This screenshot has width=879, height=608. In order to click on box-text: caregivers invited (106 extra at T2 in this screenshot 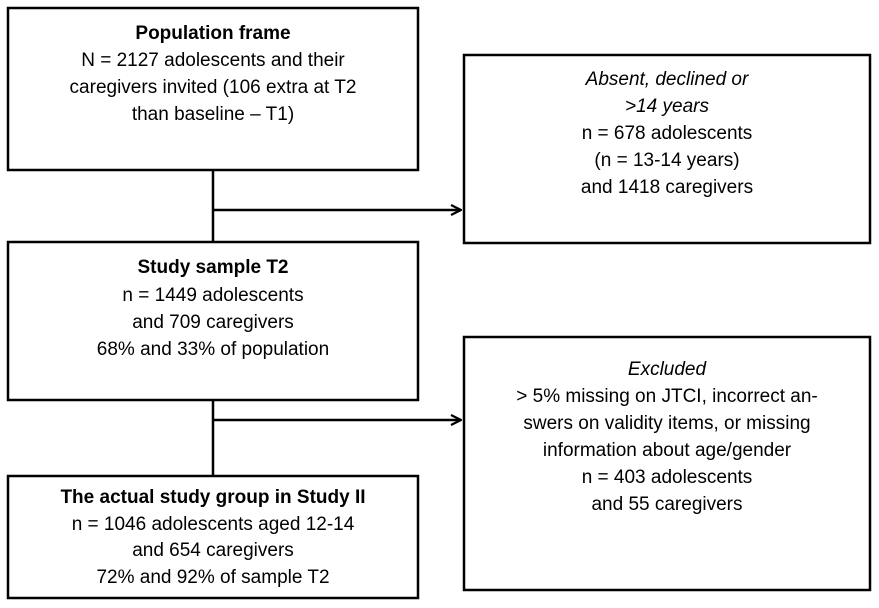, I will do `click(213, 87)`.